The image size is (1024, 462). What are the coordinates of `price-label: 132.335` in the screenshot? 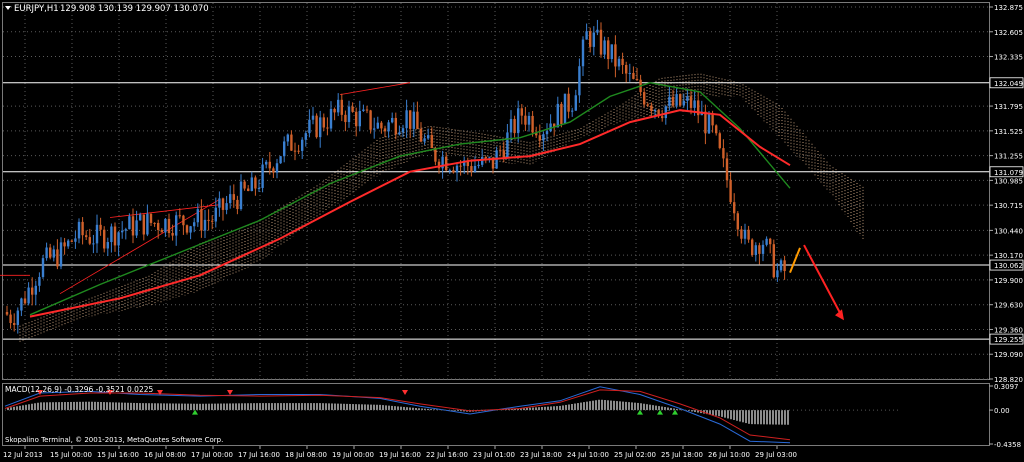 It's located at (1008, 58).